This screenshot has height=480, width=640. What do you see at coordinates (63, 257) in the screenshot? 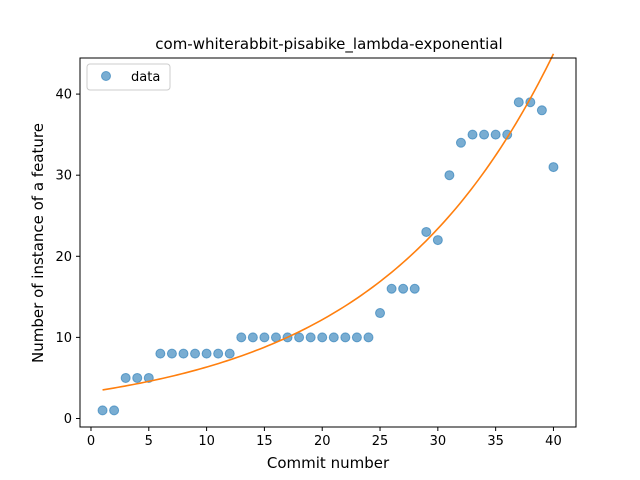
I see `y-tick-label: 20` at bounding box center [63, 257].